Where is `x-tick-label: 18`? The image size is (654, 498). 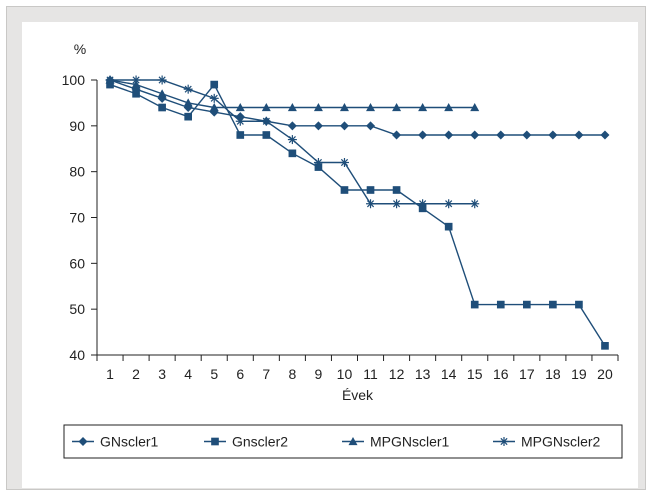 x-tick-label: 18 is located at coordinates (553, 374).